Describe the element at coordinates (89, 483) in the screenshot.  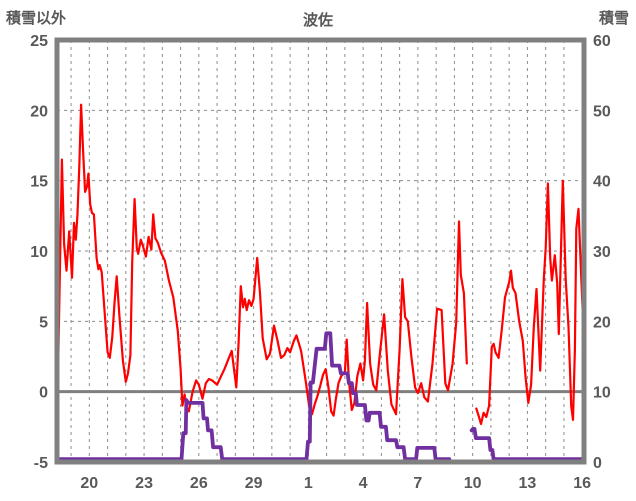
I see `x-axis-tick-label: 20` at that location.